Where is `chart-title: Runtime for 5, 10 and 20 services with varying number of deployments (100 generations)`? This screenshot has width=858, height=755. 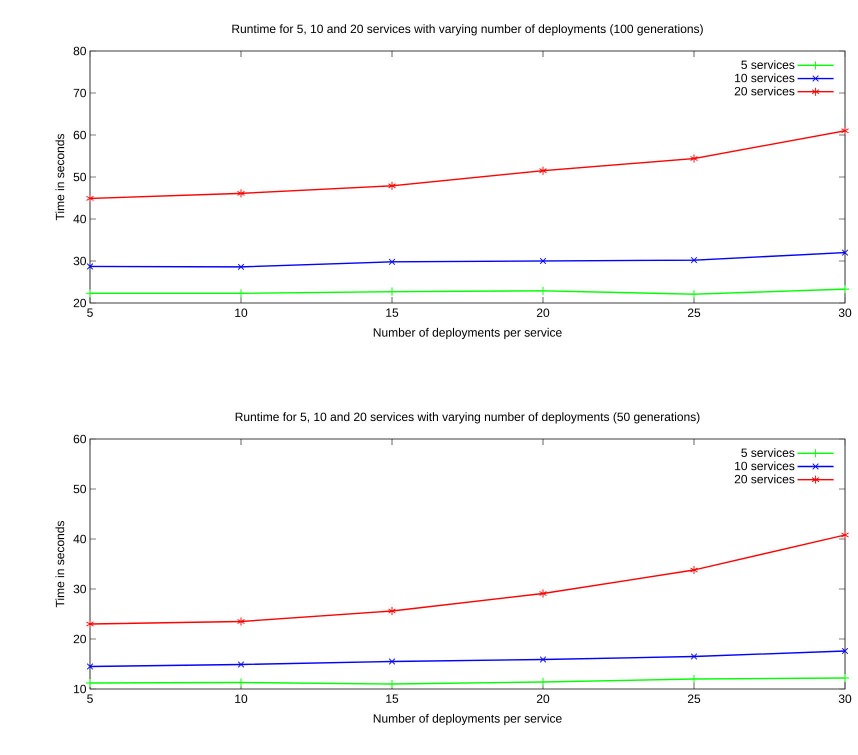 chart-title: Runtime for 5, 10 and 20 services with varying number of deployments (100 generations) is located at coordinates (467, 30).